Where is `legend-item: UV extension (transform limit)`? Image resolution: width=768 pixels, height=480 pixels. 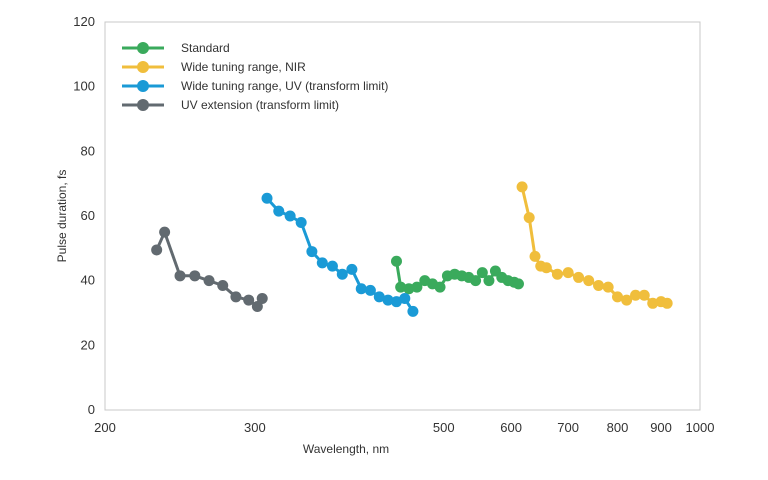 legend-item: UV extension (transform limit) is located at coordinates (230, 105).